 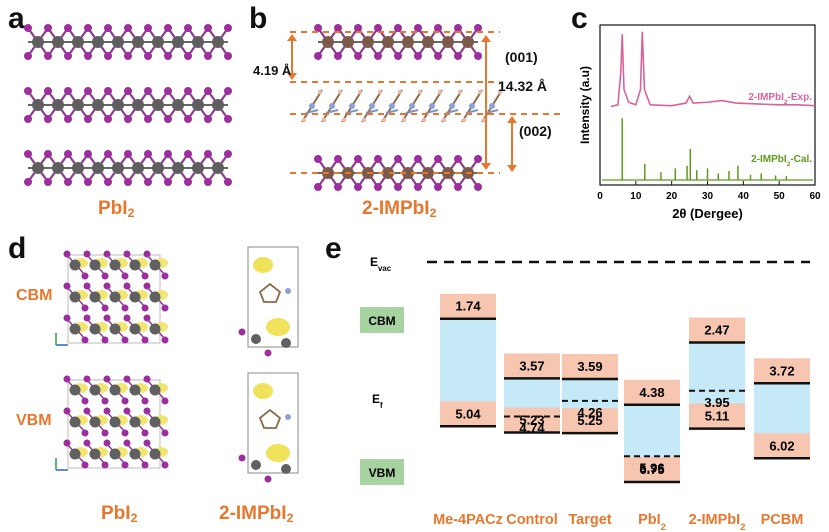 What do you see at coordinates (589, 420) in the screenshot?
I see `vbm-value: 5.25` at bounding box center [589, 420].